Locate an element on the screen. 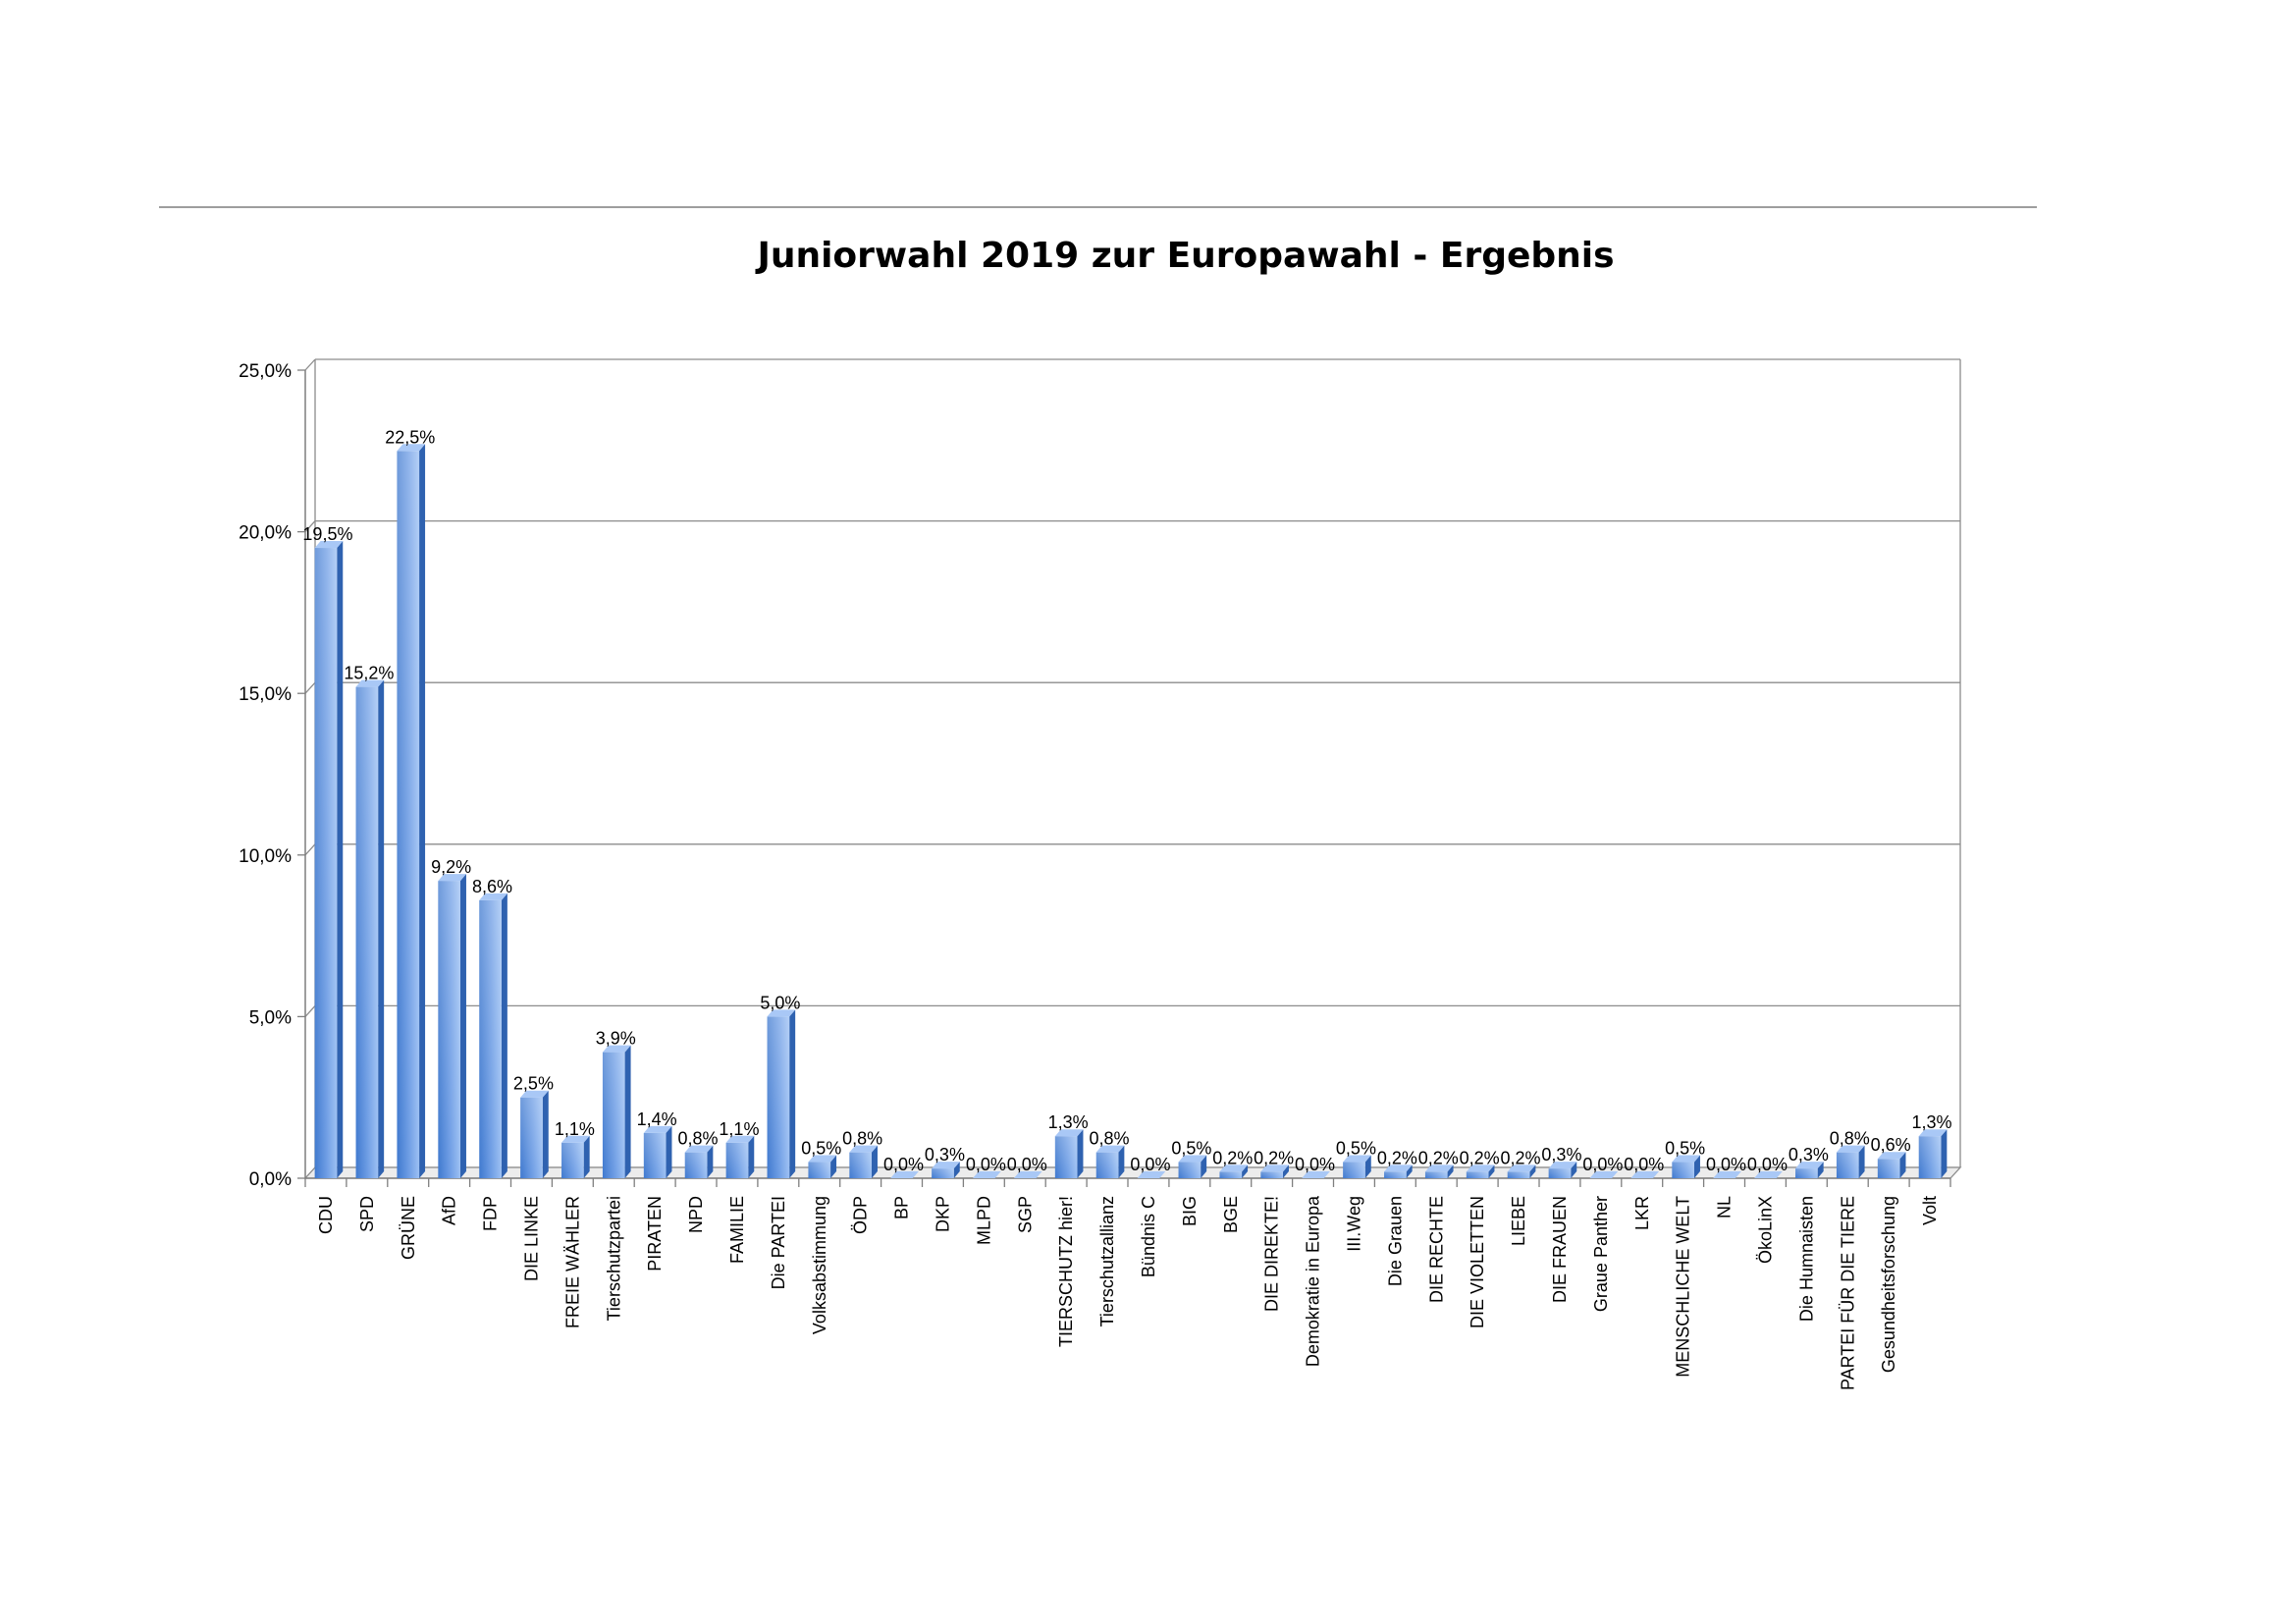 The image size is (2296, 1624). category-label: Tierschutzallianz is located at coordinates (1107, 1261).